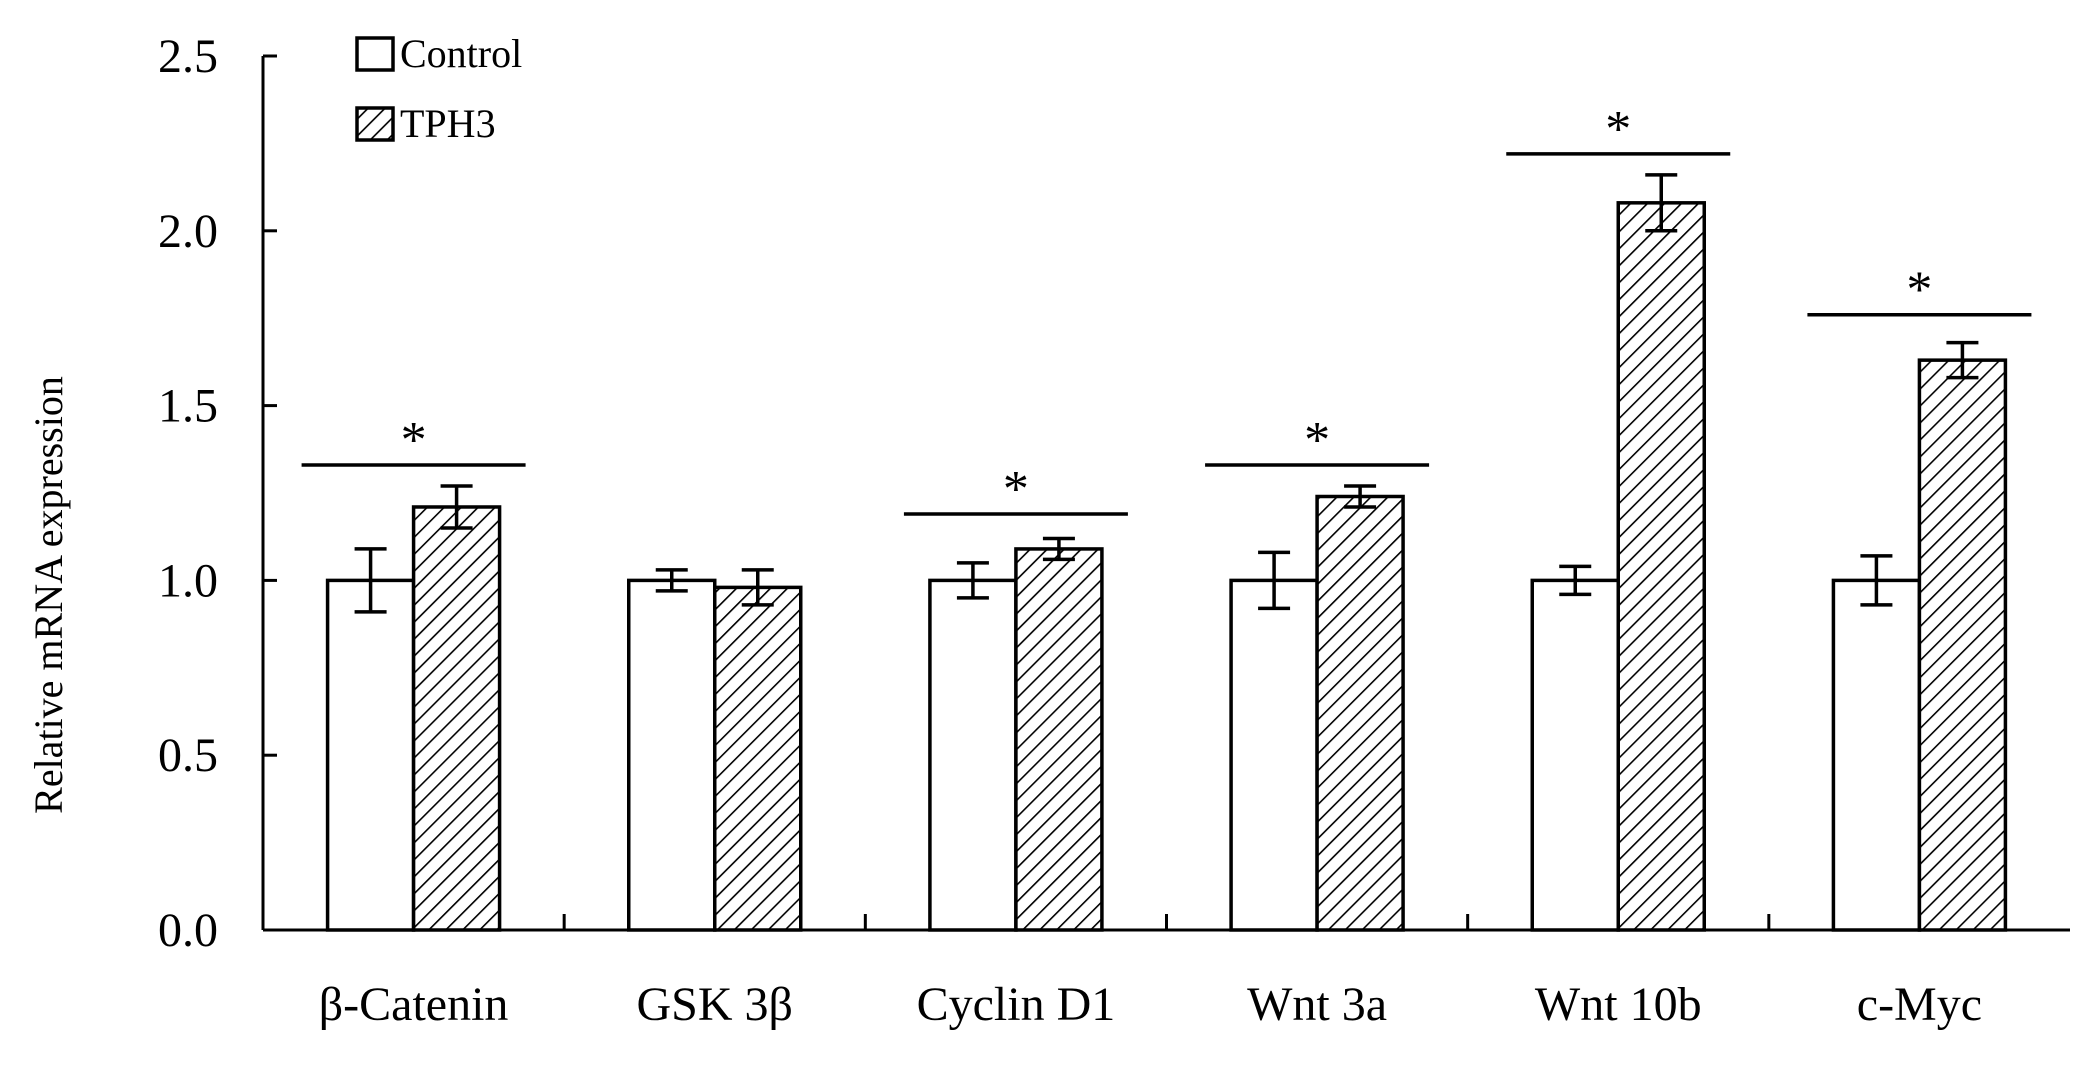  What do you see at coordinates (1016, 1004) in the screenshot?
I see `x-tick-label: Cyclin D1` at bounding box center [1016, 1004].